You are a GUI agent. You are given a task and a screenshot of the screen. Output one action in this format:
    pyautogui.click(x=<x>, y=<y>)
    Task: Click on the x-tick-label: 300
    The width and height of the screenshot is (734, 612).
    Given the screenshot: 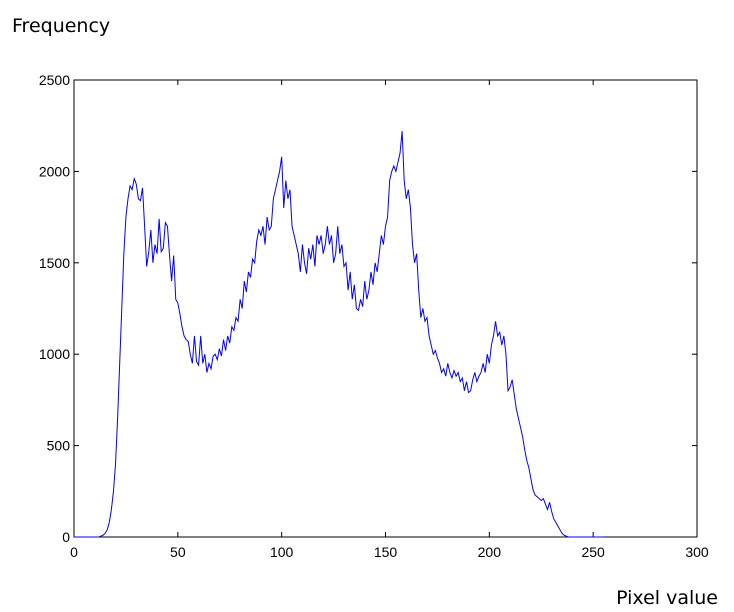 What is the action you would take?
    pyautogui.click(x=697, y=552)
    